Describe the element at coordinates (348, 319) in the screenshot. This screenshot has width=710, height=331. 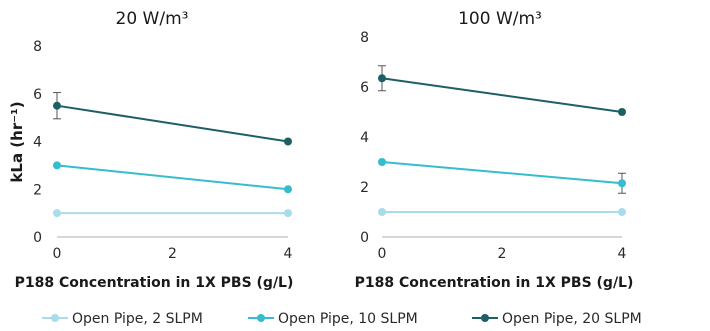
I see `legend-label: Open Pipe, 10 SLPM` at that location.